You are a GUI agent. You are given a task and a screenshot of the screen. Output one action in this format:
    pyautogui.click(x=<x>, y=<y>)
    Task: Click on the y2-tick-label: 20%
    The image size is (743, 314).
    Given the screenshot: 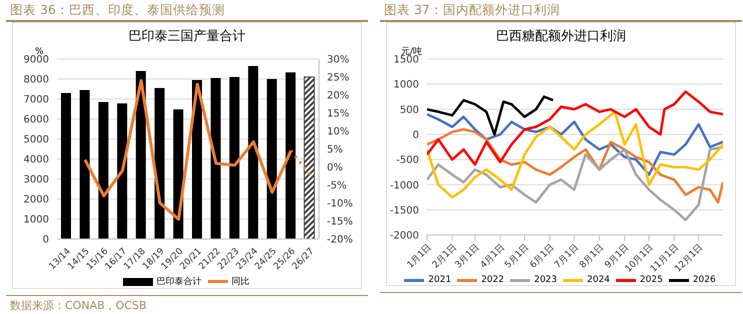 What is the action you would take?
    pyautogui.click(x=338, y=96)
    